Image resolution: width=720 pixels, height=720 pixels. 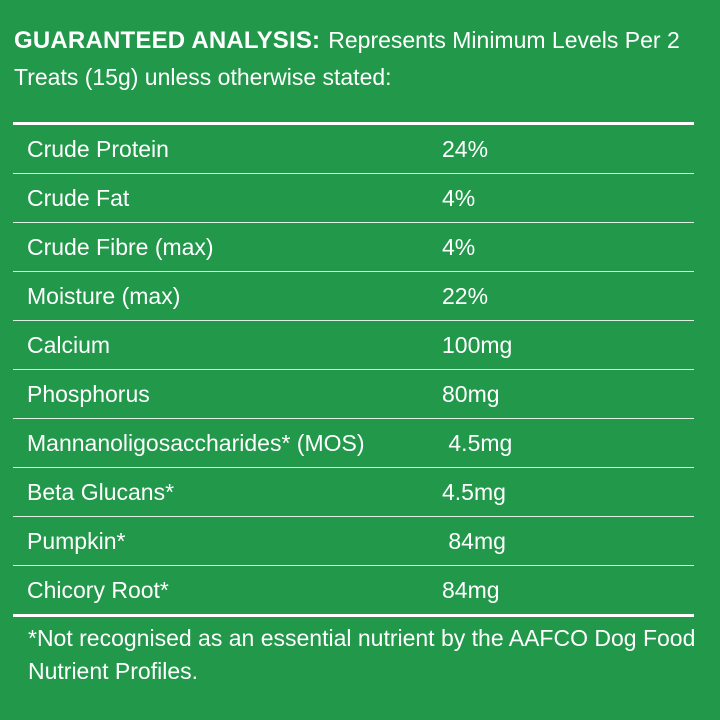 I want to click on nutrient-name: Chicory Root*, so click(x=98, y=589).